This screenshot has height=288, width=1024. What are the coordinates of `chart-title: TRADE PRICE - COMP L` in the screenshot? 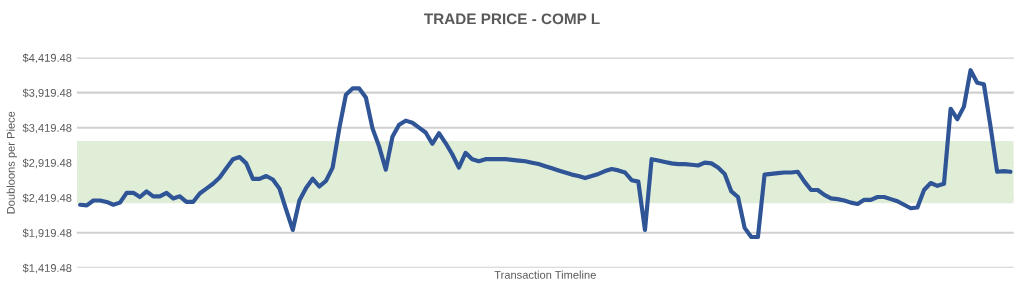 It's located at (512, 19).